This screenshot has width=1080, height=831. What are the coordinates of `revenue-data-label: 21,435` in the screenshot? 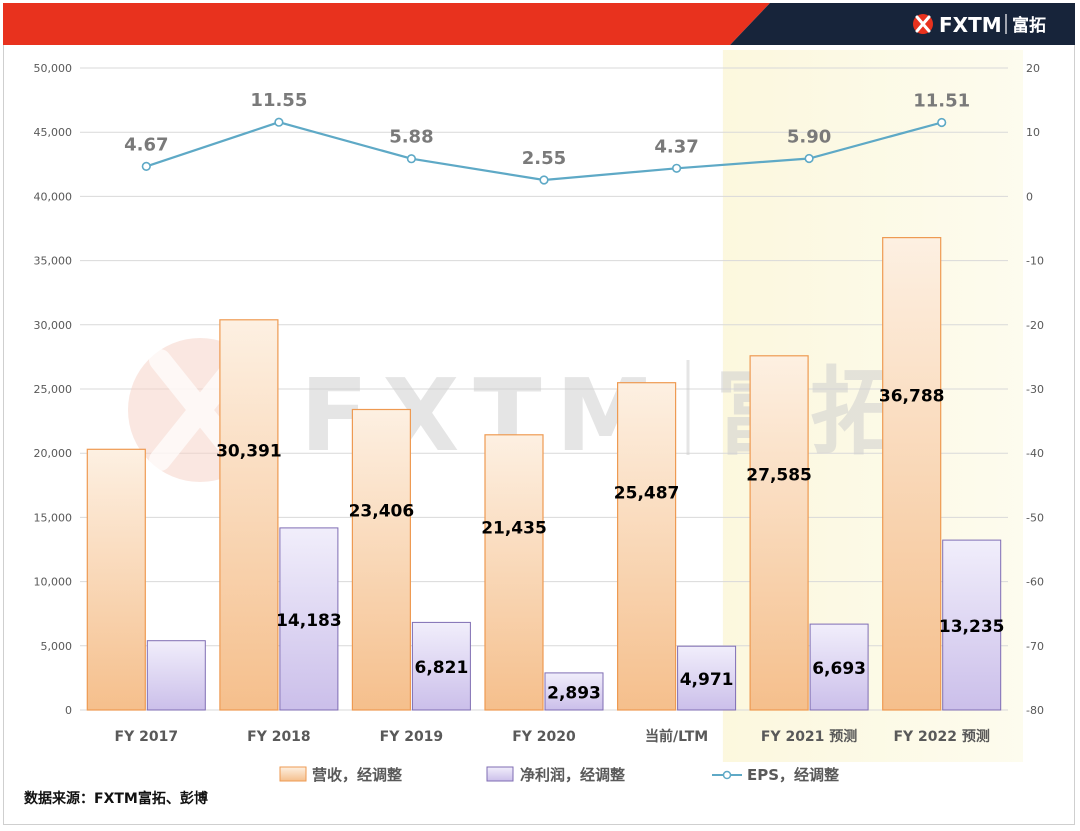 It's located at (514, 529).